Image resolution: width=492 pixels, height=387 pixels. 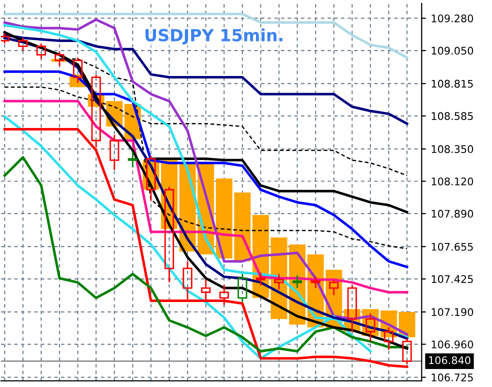 I want to click on y-tick-label: 107.890, so click(x=453, y=214).